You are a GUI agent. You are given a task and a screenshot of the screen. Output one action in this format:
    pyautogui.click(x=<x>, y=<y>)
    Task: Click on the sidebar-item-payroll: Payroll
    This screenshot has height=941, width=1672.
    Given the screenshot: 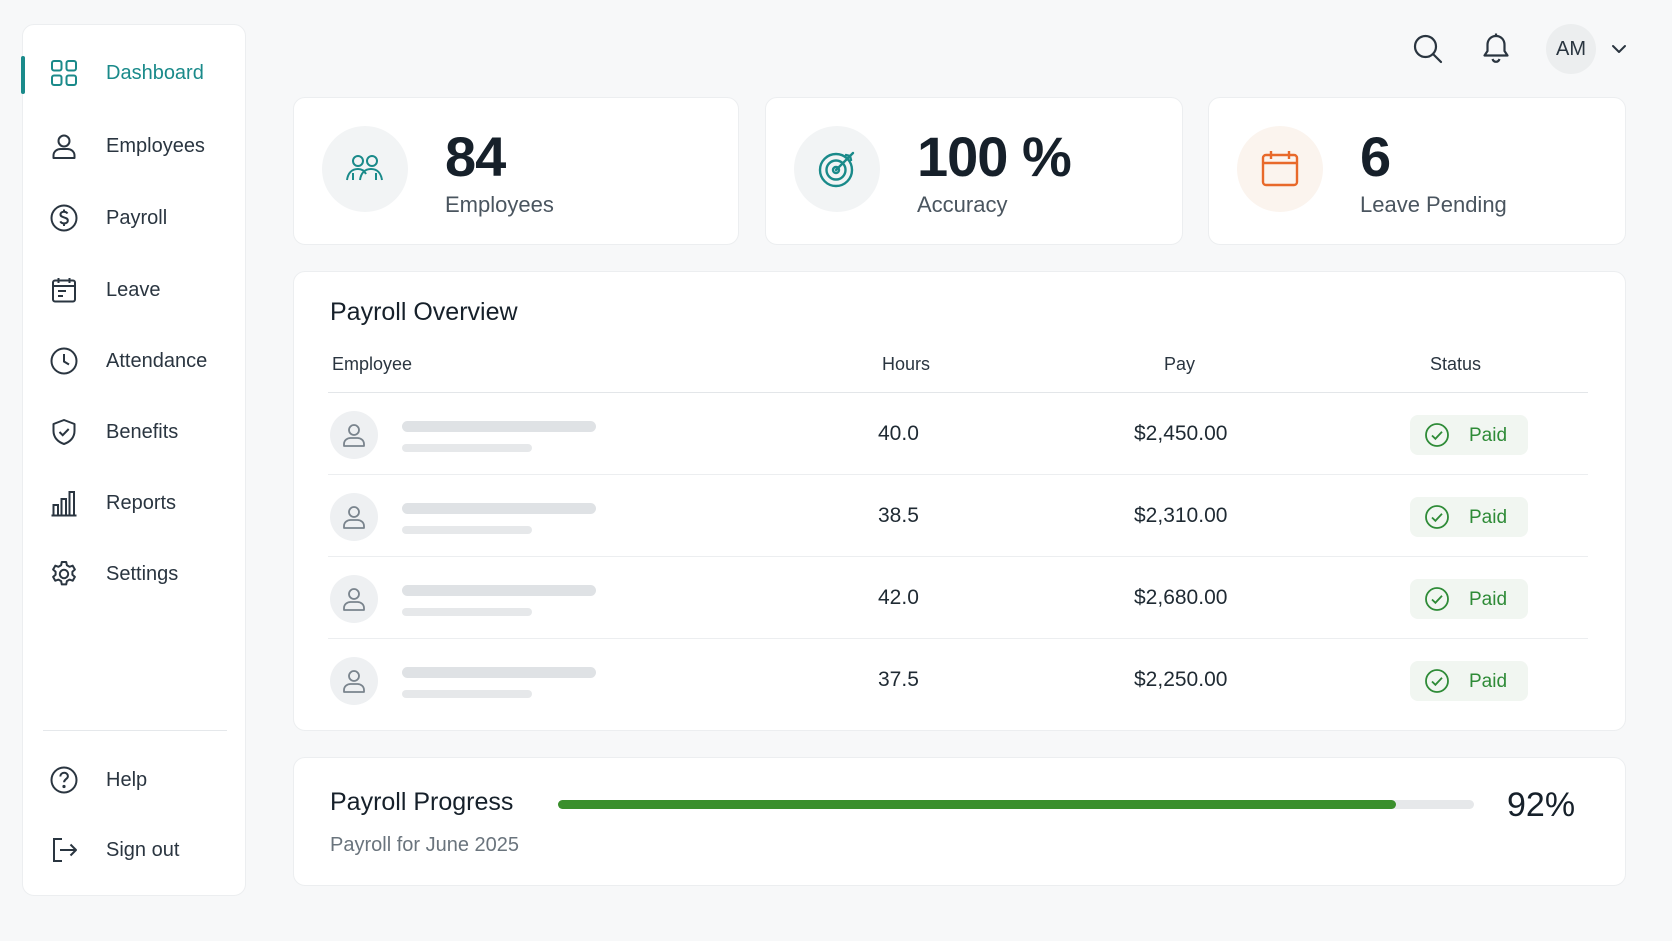 What is the action you would take?
    pyautogui.click(x=135, y=218)
    